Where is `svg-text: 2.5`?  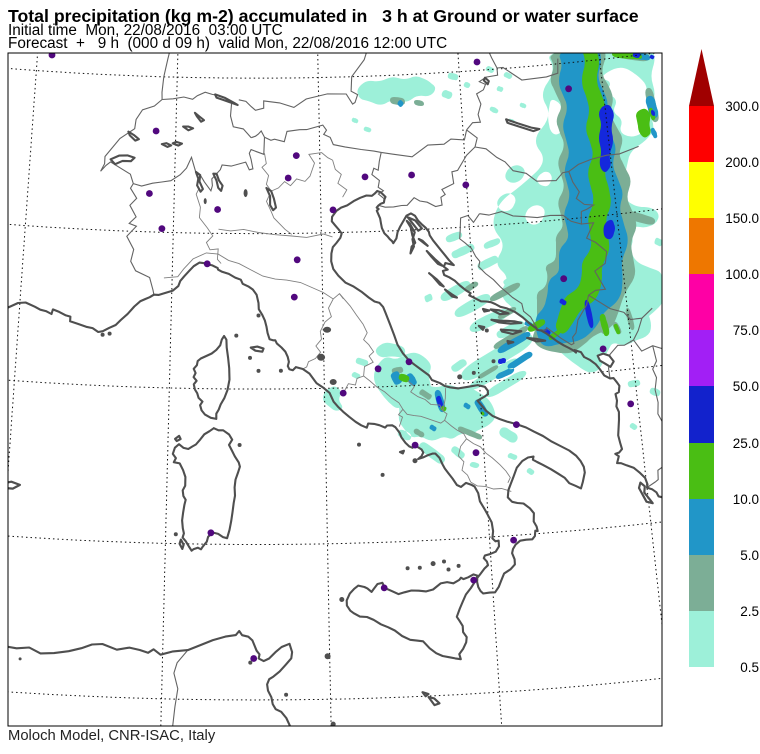
svg-text: 2.5 is located at coordinates (749, 611).